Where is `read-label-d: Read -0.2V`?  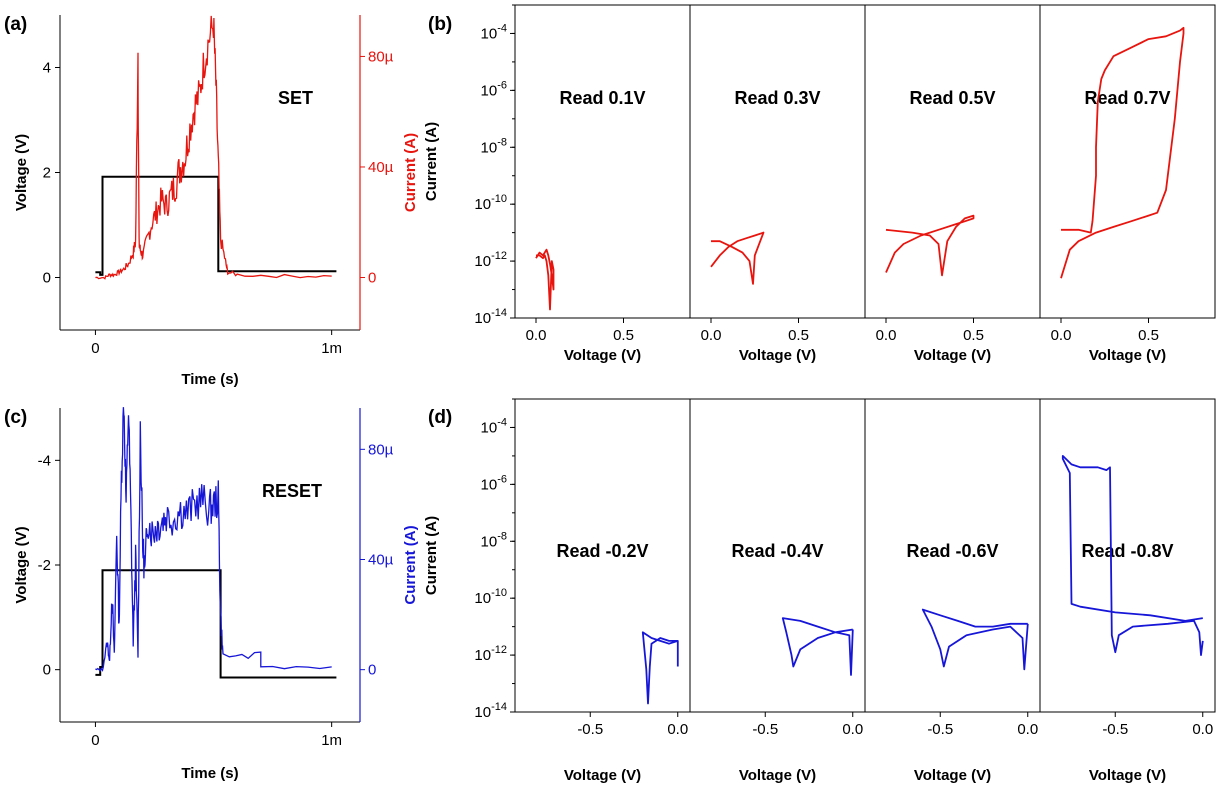 read-label-d: Read -0.2V is located at coordinates (602, 551).